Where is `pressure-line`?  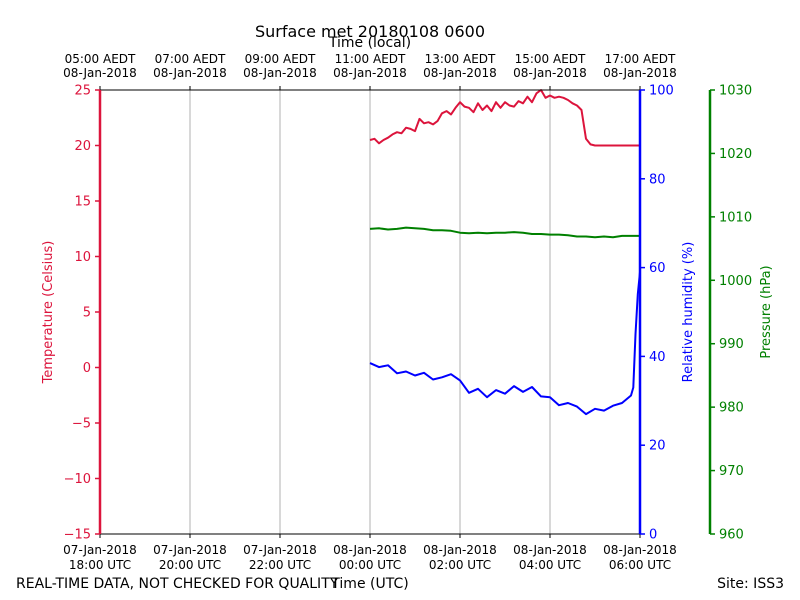
pressure-line is located at coordinates (504, 232).